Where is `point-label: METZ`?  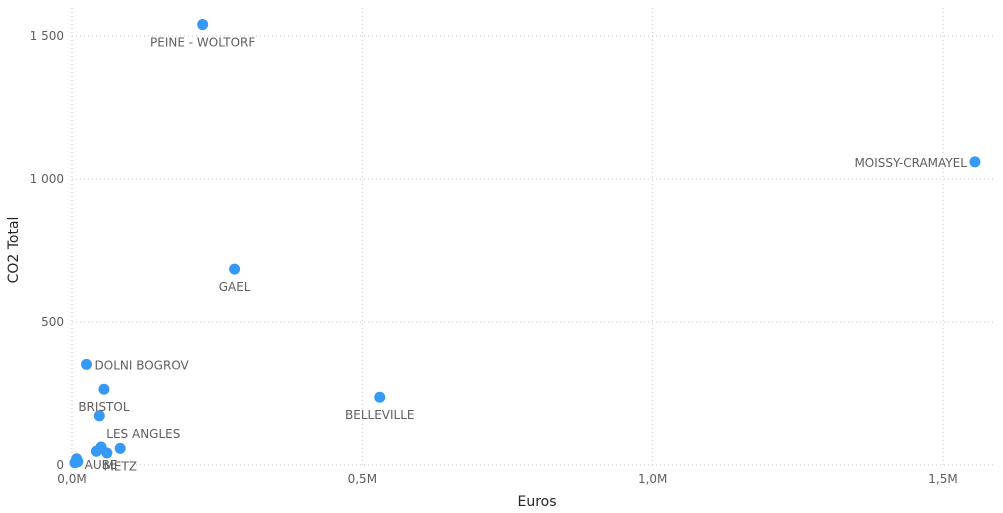 point-label: METZ is located at coordinates (120, 466).